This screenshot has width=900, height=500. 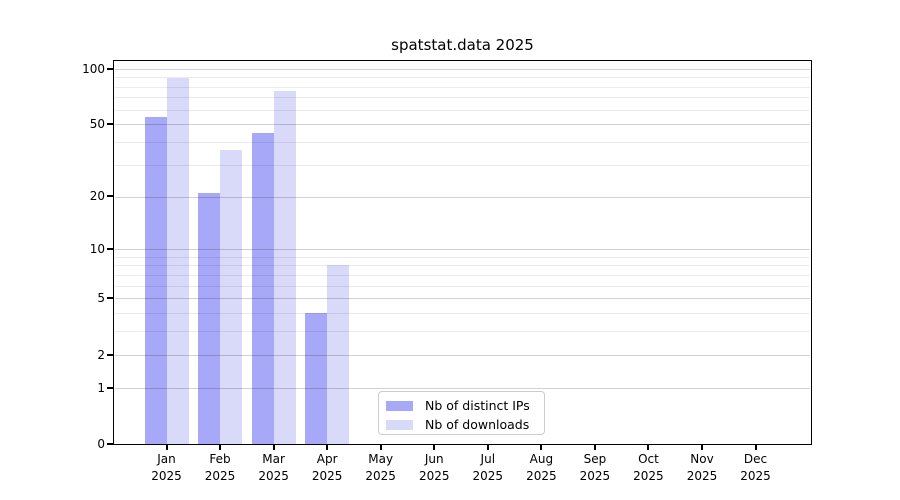 What do you see at coordinates (97, 124) in the screenshot?
I see `y-axis-tick-label: 50` at bounding box center [97, 124].